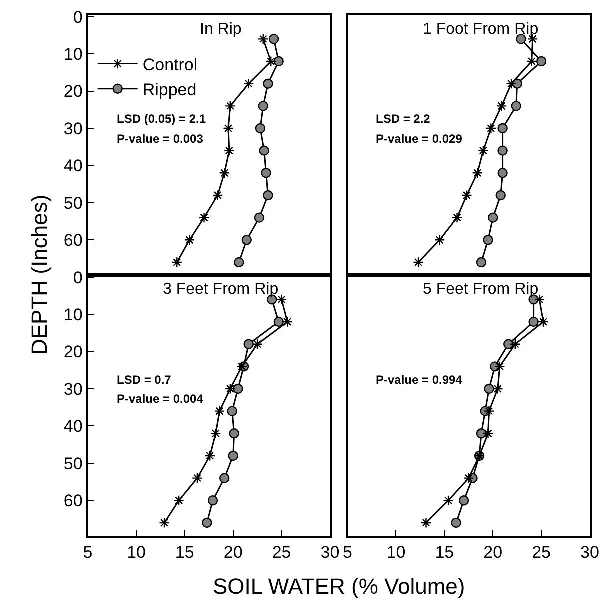 This screenshot has height=602, width=607. I want to click on y-axis-title: DEPTH (Inches), so click(39, 274).